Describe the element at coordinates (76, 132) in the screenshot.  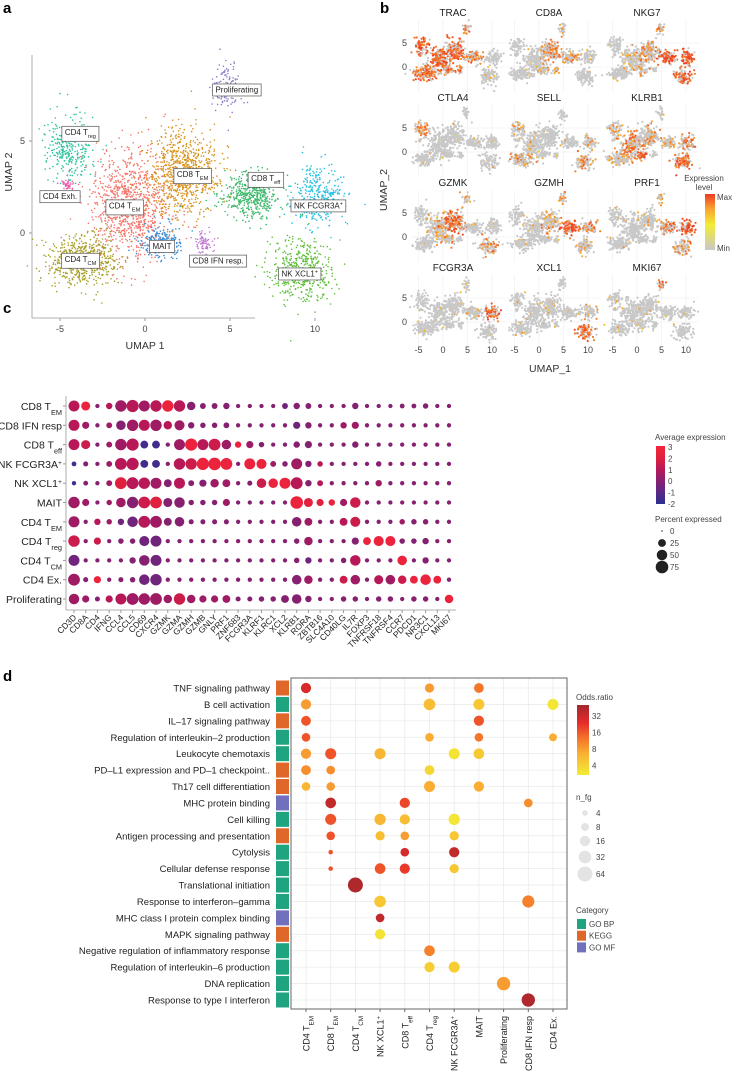
I see `cluster-label-text-main: CD4 T` at that location.